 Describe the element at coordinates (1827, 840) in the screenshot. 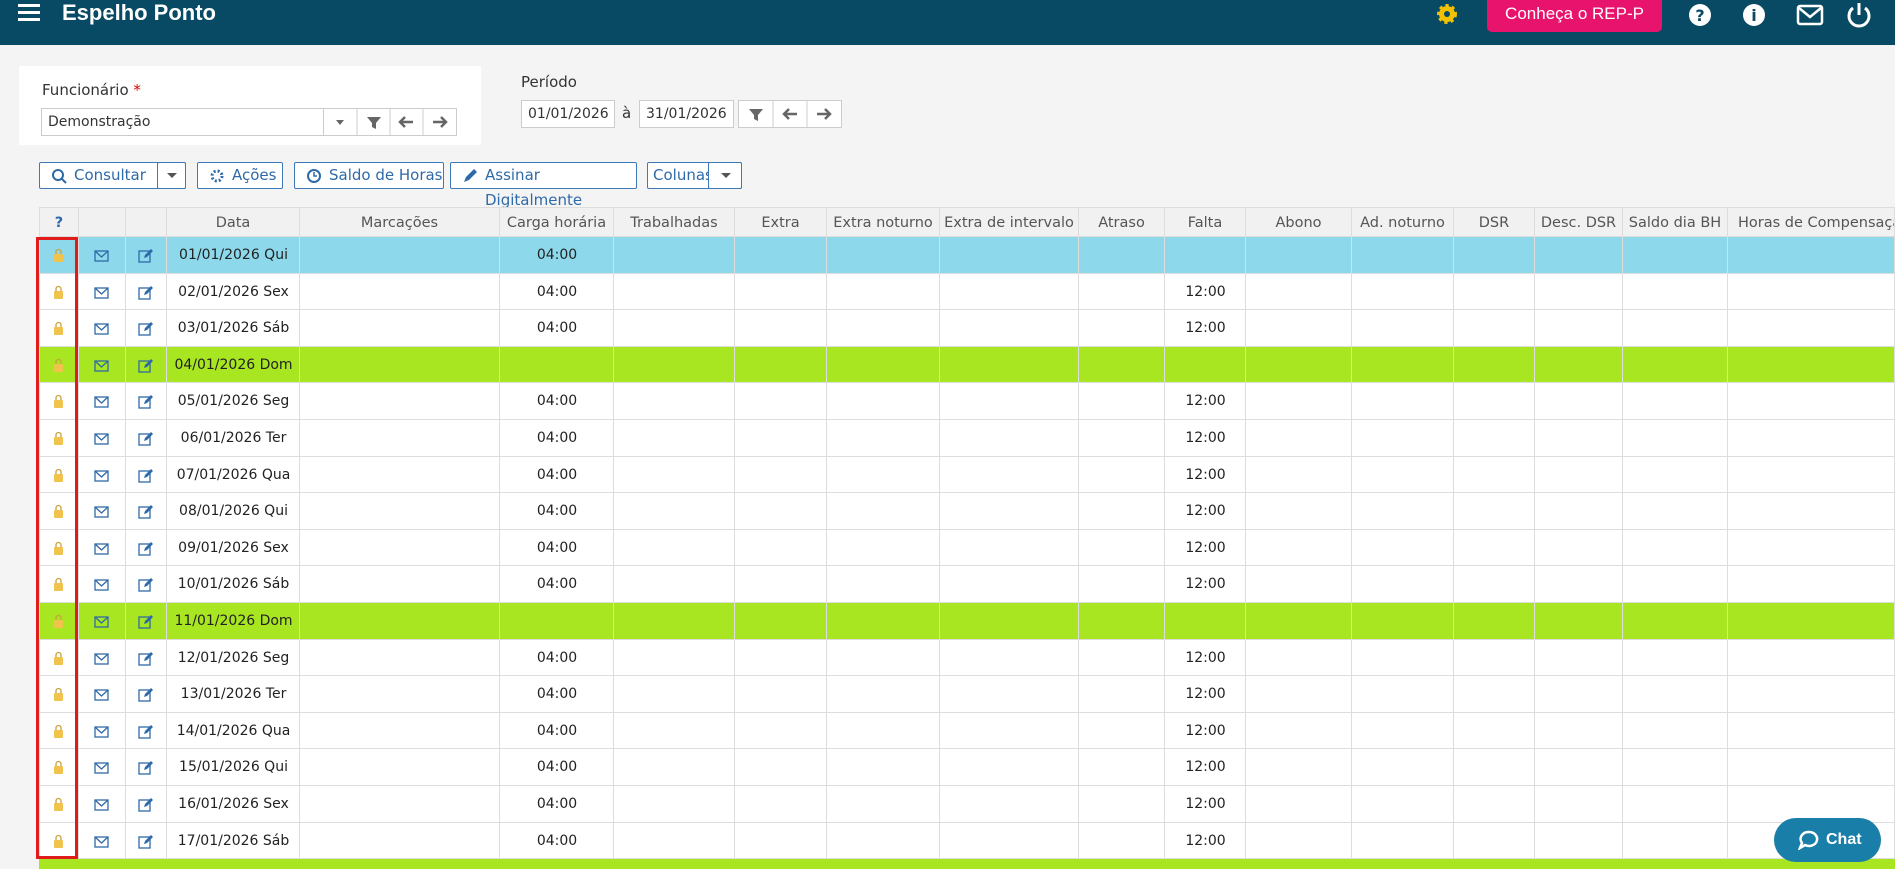

I see `chat-button: Chat` at that location.